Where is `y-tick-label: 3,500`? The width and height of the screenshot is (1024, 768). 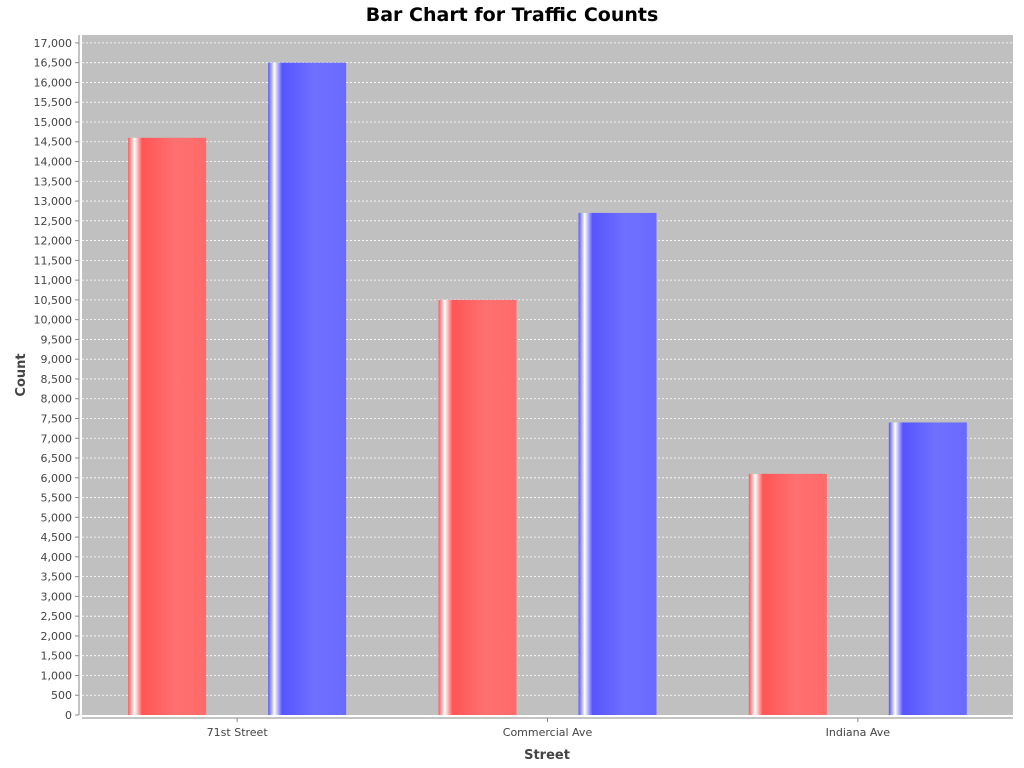
y-tick-label: 3,500 is located at coordinates (57, 577).